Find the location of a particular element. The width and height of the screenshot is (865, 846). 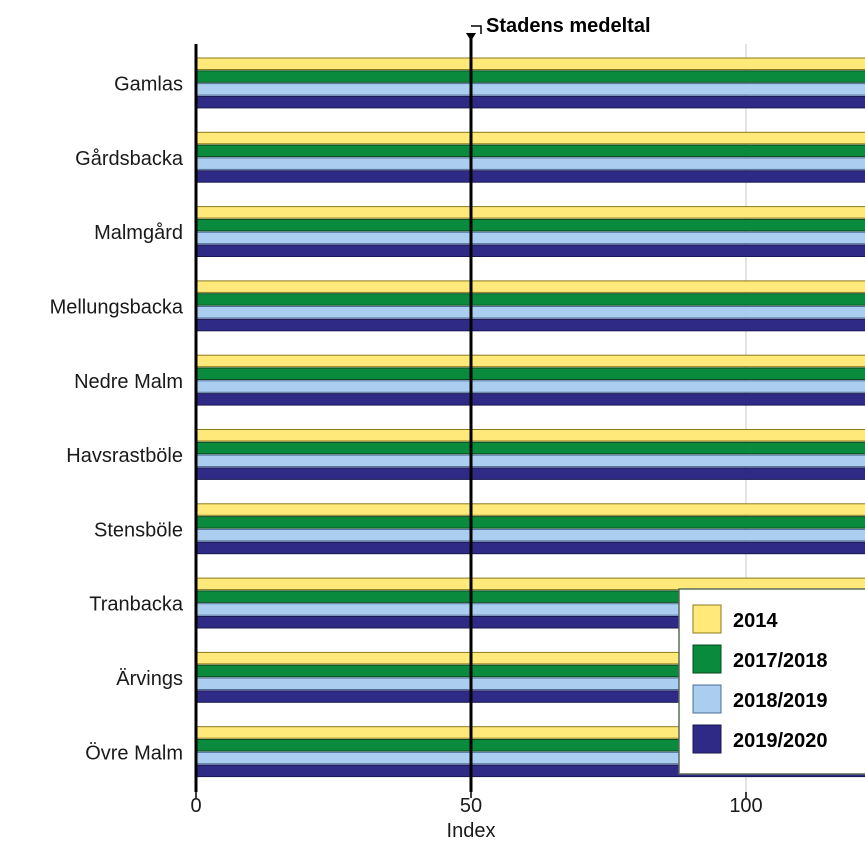

reference-marker-icon is located at coordinates (476, 29).